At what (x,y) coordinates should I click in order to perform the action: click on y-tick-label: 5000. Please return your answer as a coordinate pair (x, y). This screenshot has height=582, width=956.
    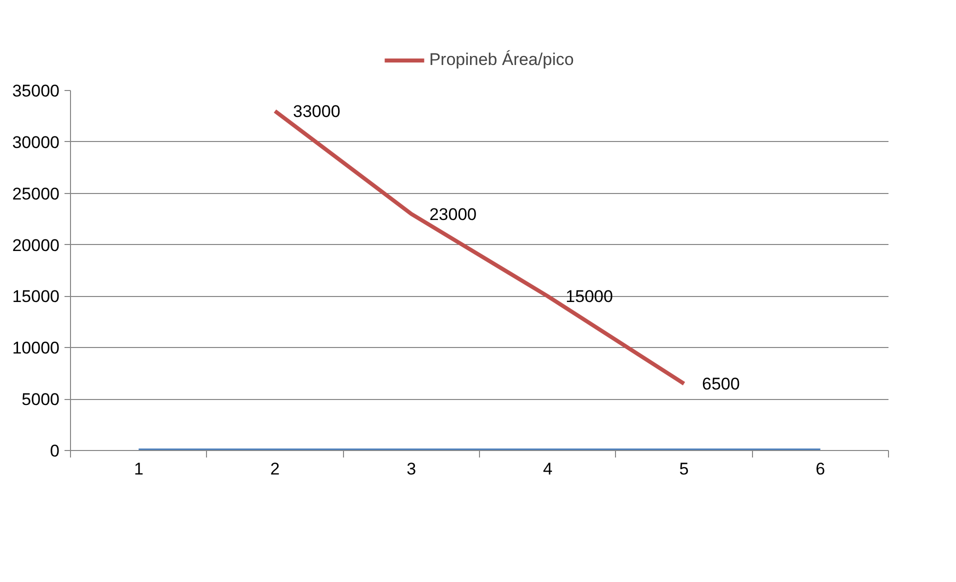
    Looking at the image, I should click on (41, 400).